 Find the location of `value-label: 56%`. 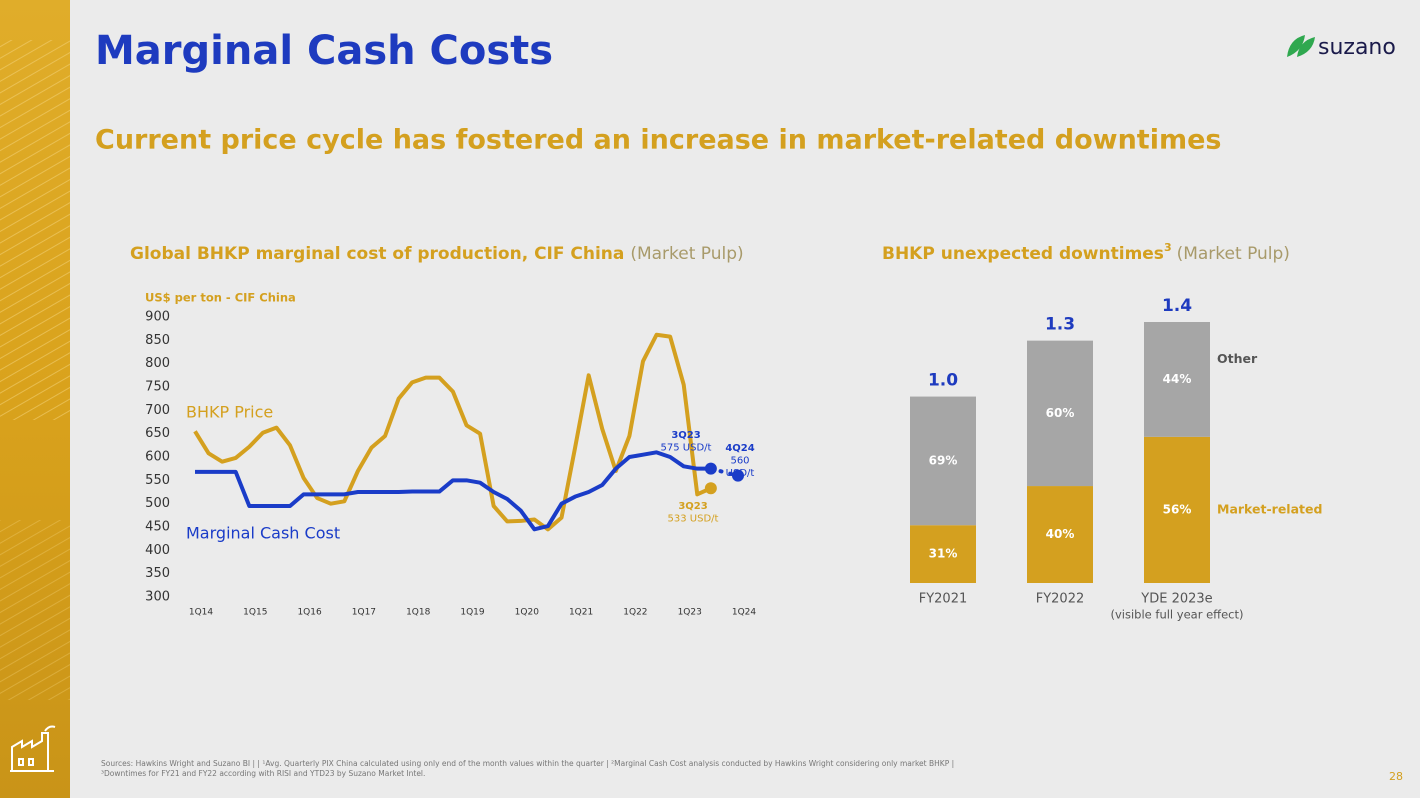

value-label: 56% is located at coordinates (1177, 509).